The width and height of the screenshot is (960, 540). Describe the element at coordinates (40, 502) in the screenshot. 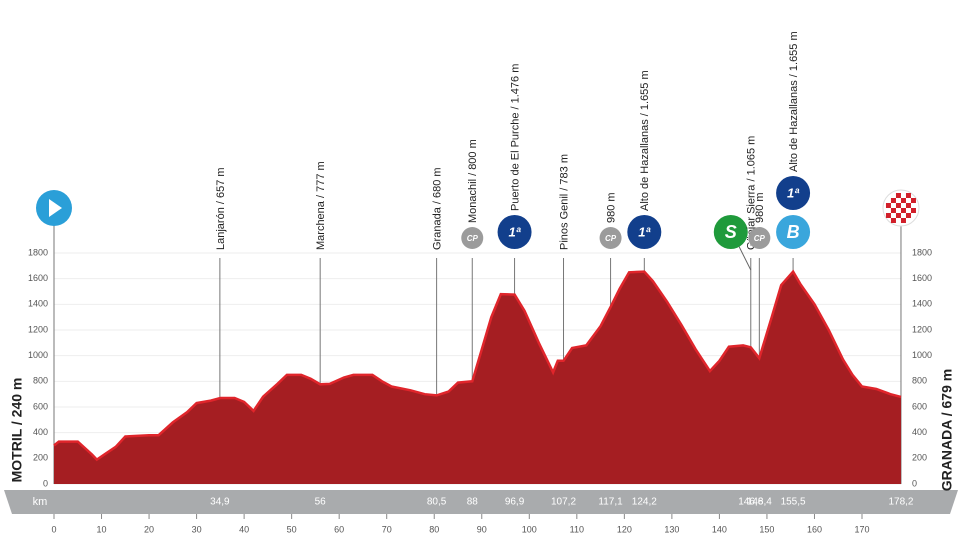

I see `km-label: km` at that location.